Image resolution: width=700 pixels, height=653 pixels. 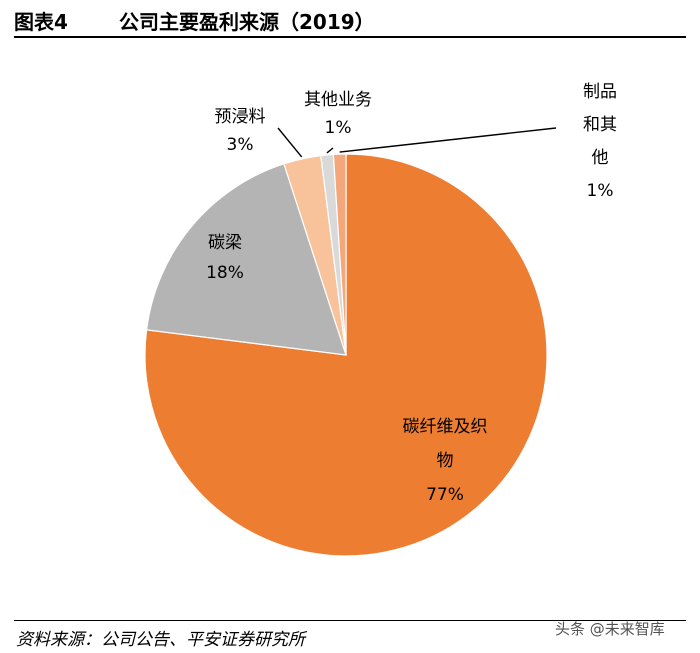 What do you see at coordinates (225, 243) in the screenshot?
I see `slice-label: 碳梁` at bounding box center [225, 243].